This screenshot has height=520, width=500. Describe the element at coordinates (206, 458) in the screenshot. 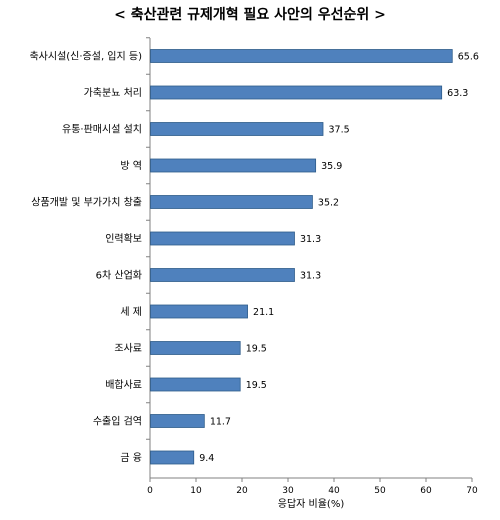

I see `bar-value-label: 9.4` at that location.